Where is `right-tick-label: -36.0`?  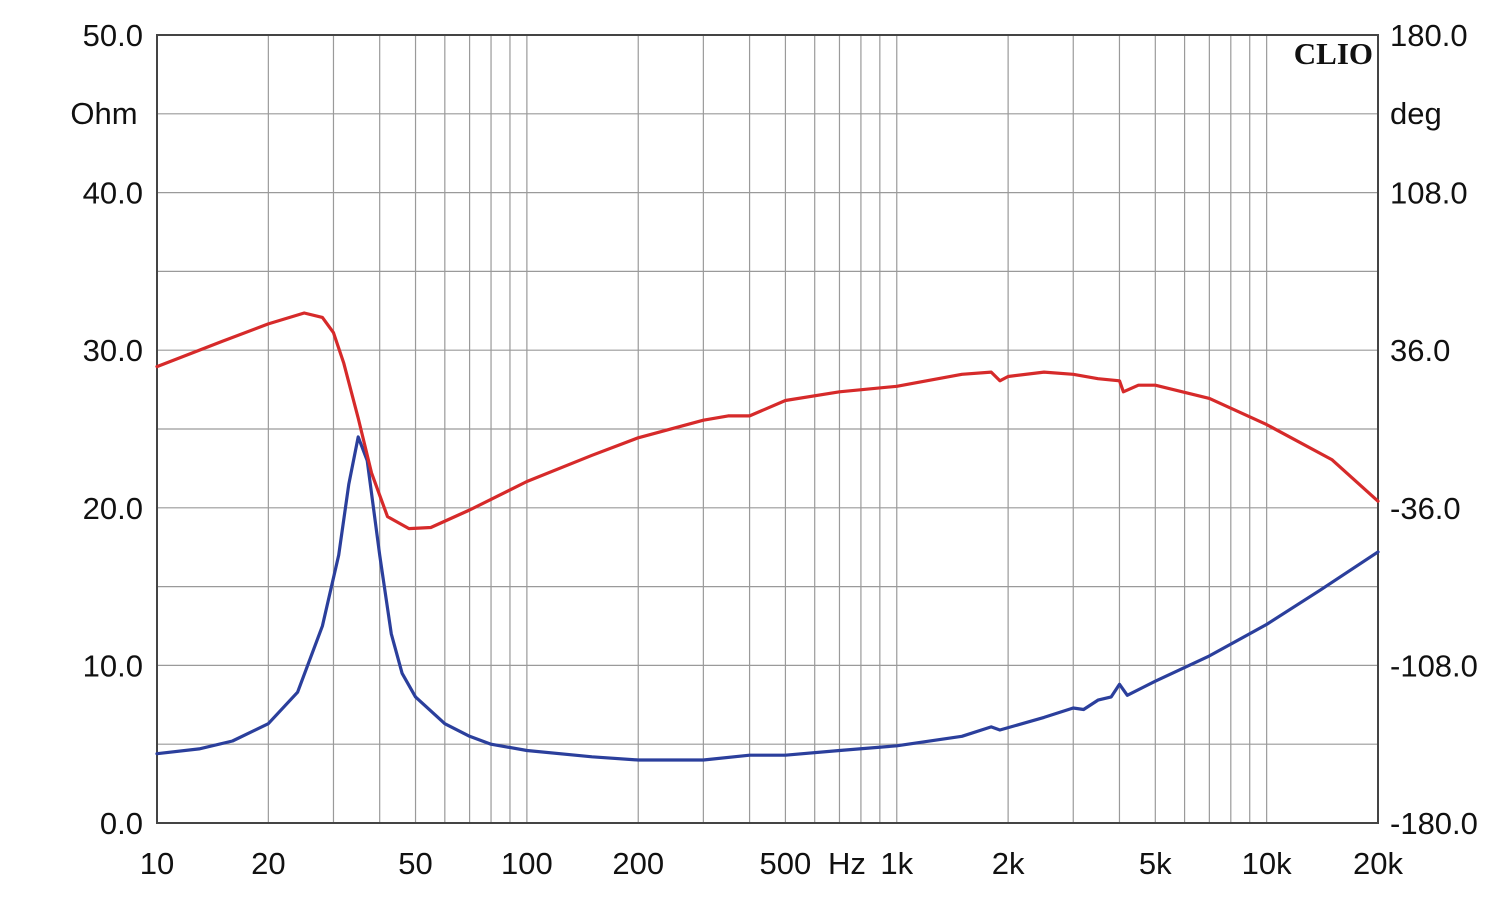 right-tick-label: -36.0 is located at coordinates (1425, 508).